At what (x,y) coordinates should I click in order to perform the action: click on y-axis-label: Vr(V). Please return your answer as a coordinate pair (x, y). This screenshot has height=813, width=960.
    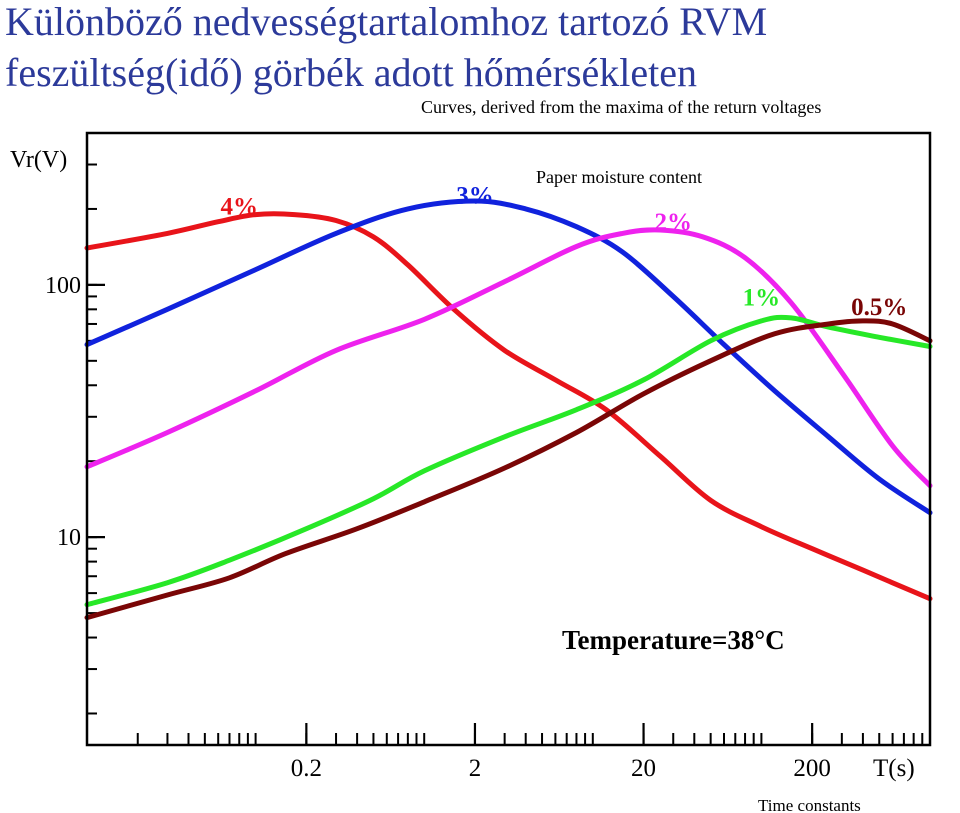
    Looking at the image, I should click on (38, 160).